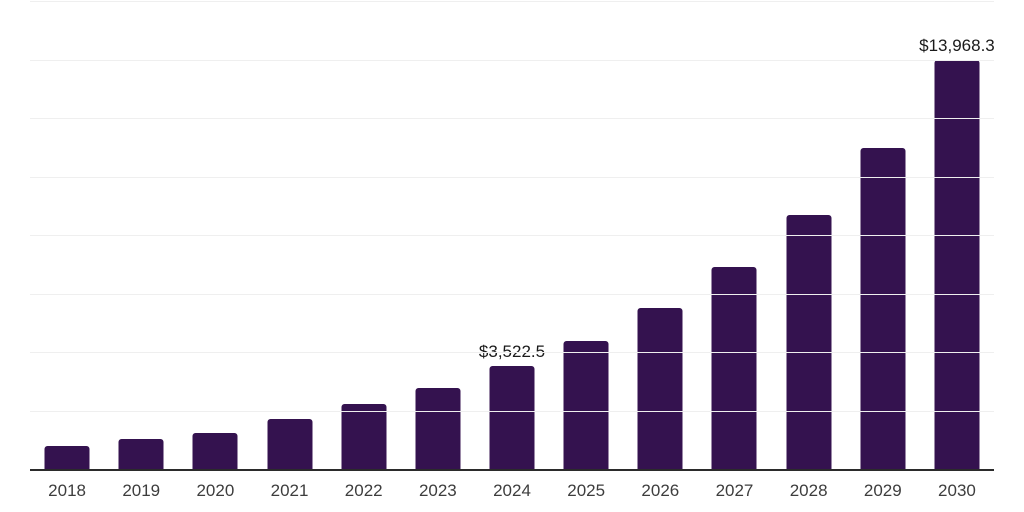  I want to click on bar-slot-2025, so click(586, 235).